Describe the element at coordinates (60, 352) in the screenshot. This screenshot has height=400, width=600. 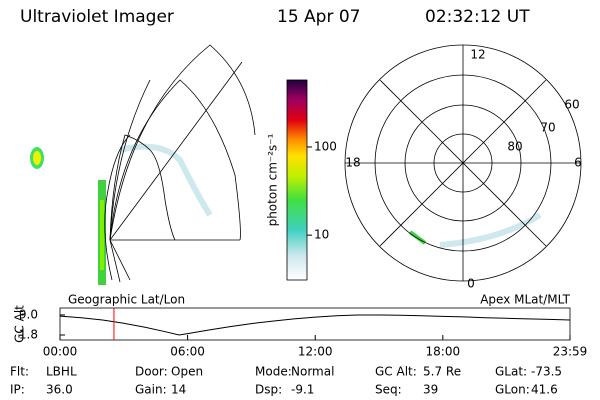
I see `x-tick-label: 00:00` at that location.